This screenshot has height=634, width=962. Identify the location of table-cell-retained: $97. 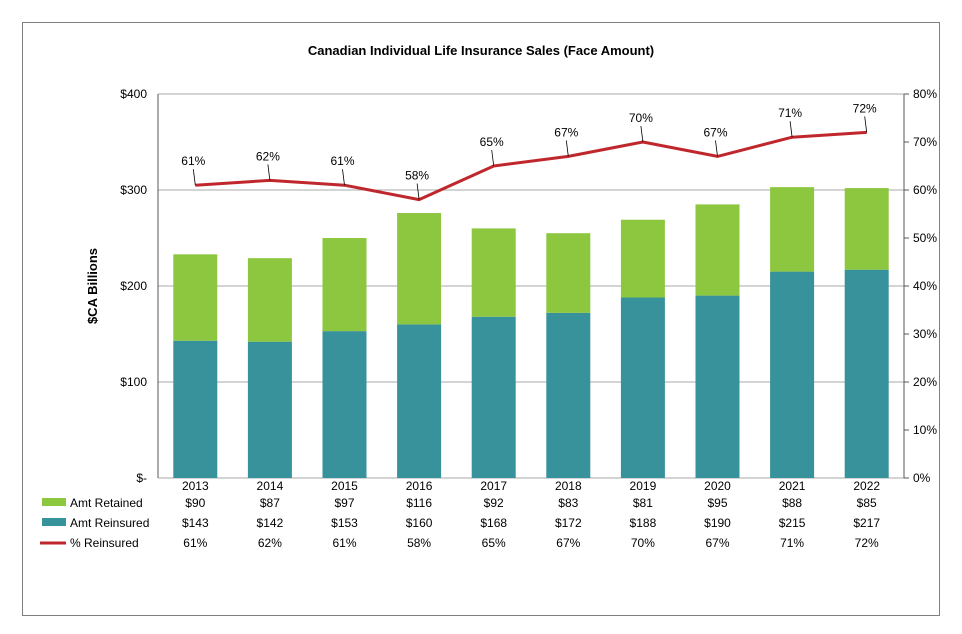
(344, 503).